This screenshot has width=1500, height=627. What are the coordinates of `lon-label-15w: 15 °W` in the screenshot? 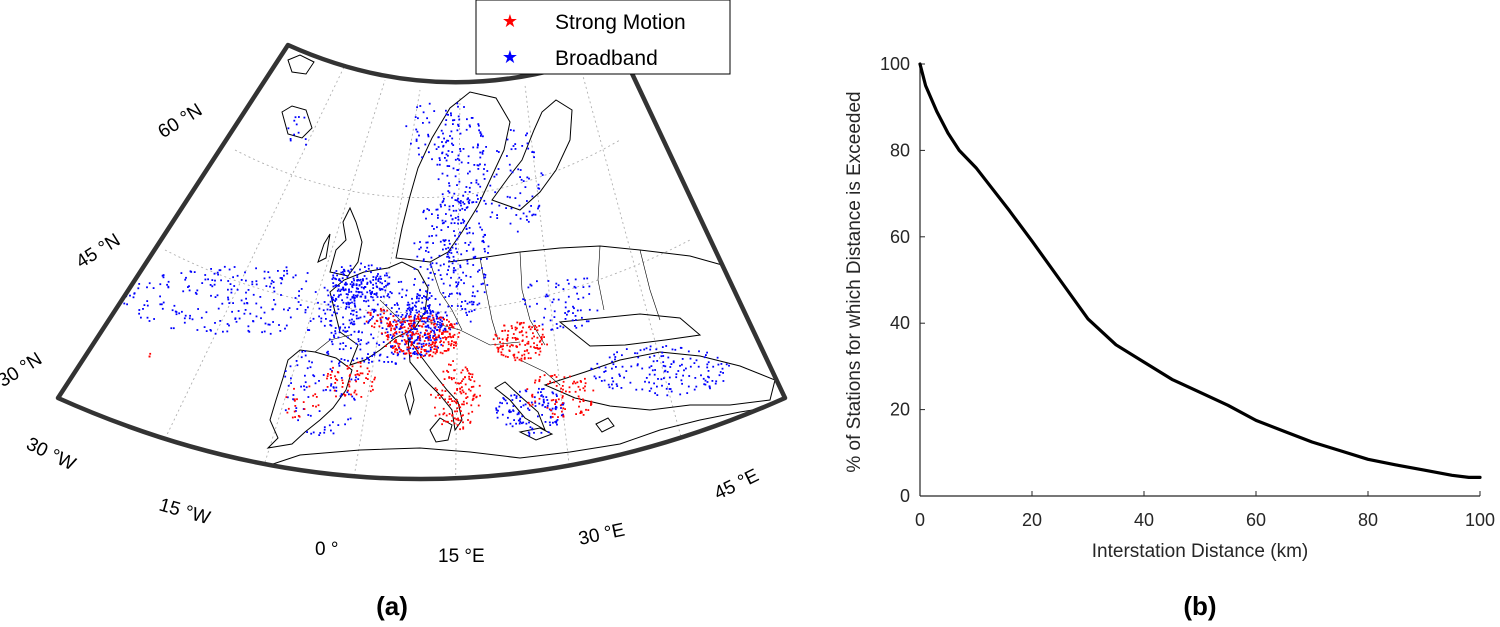 It's located at (185, 512).